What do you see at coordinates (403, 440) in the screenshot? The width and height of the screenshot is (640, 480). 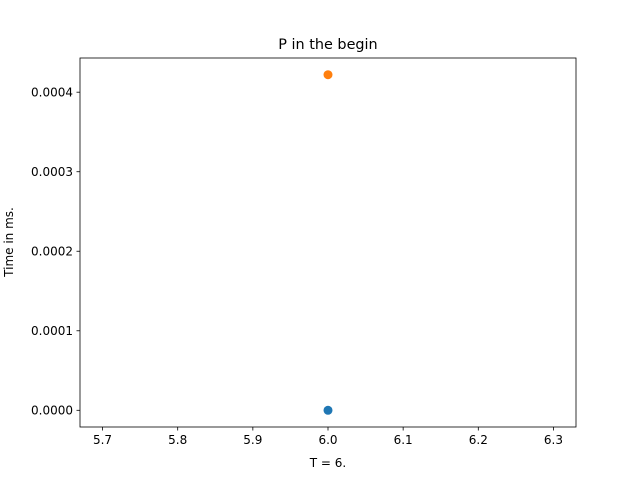 I see `x-tick-label: 6.1` at bounding box center [403, 440].